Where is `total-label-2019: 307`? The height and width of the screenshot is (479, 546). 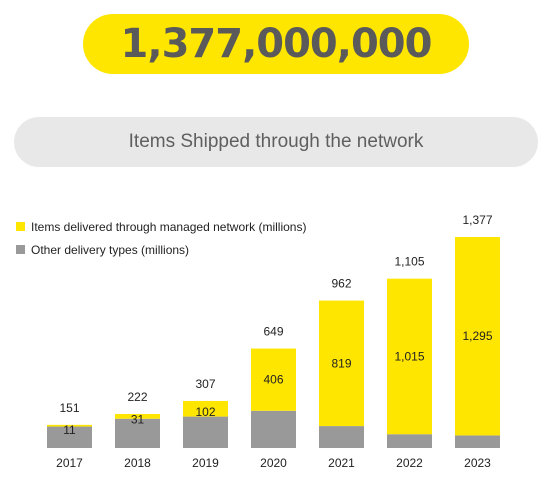
total-label-2019: 307 is located at coordinates (205, 384).